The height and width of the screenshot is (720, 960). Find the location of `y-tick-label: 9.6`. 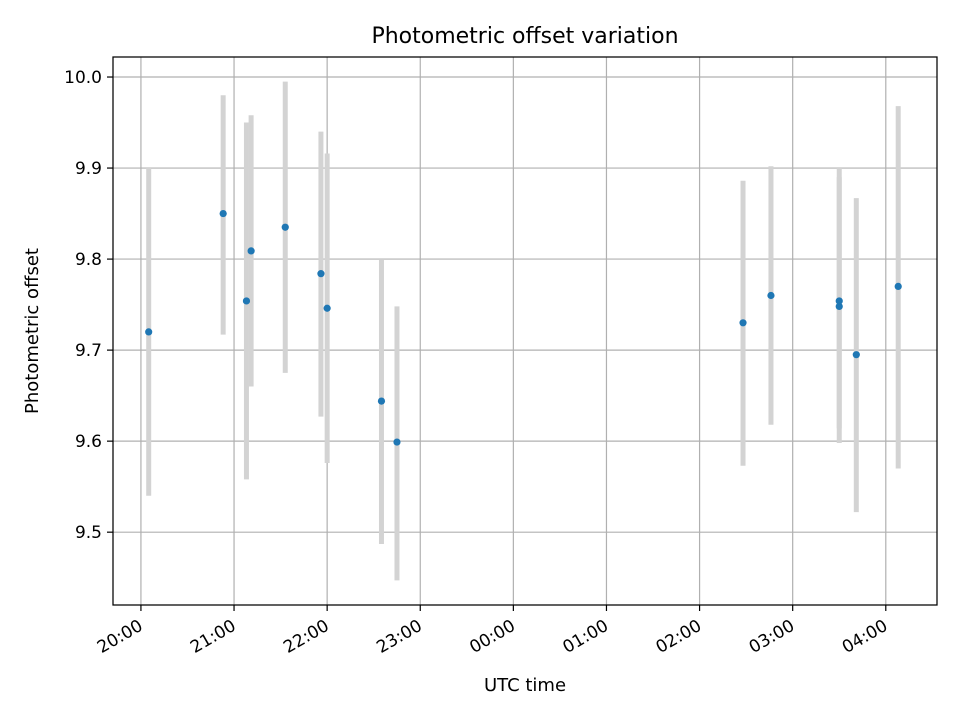

y-tick-label: 9.6 is located at coordinates (88, 442).